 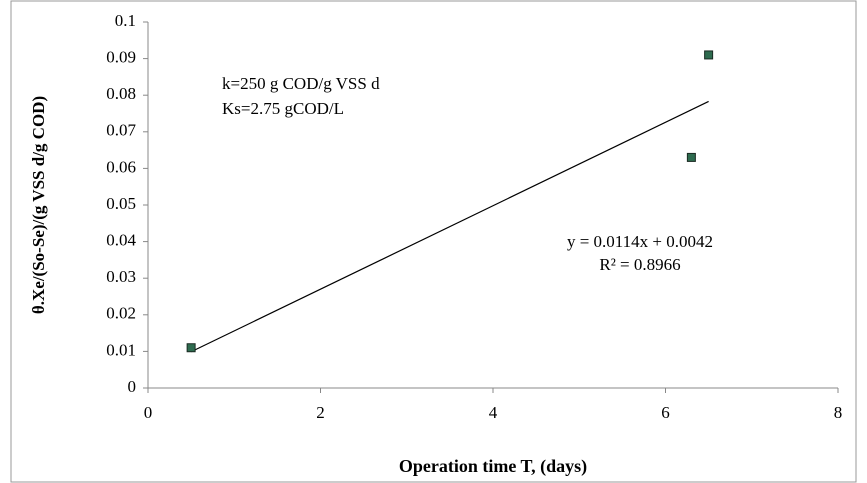 What do you see at coordinates (148, 412) in the screenshot?
I see `x-tick-label: 0` at bounding box center [148, 412].